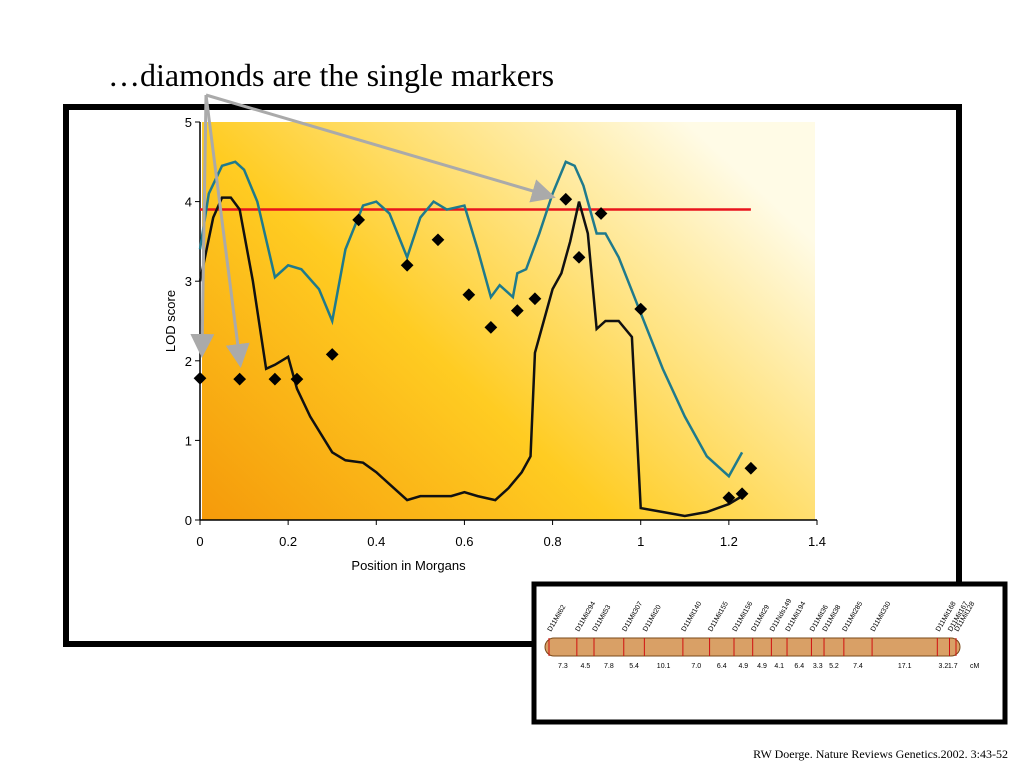  What do you see at coordinates (664, 666) in the screenshot?
I see `distance-label: 10.1` at bounding box center [664, 666].